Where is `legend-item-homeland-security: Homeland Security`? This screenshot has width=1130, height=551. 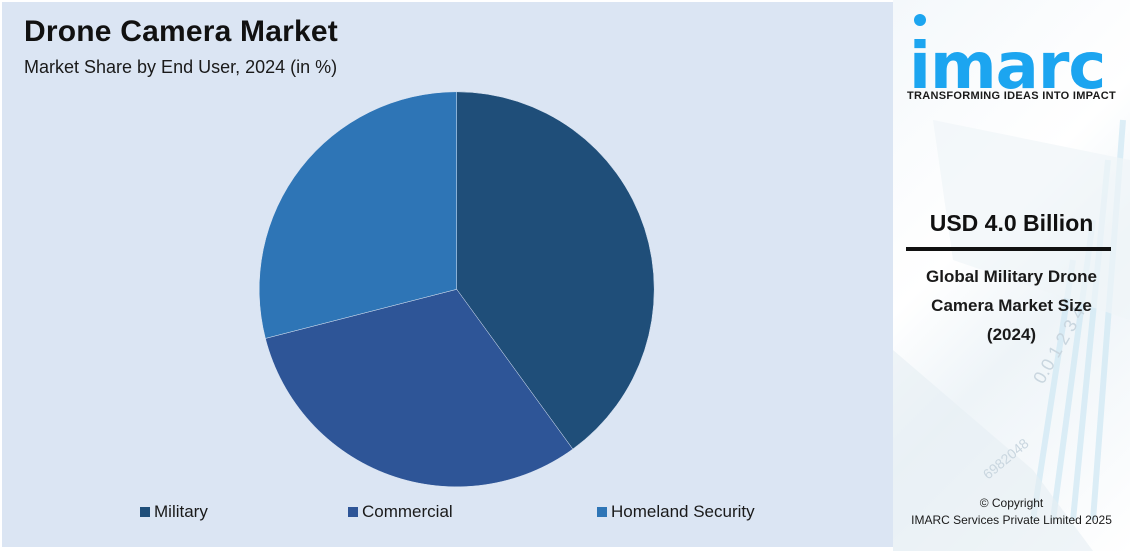 legend-item-homeland-security: Homeland Security is located at coordinates (676, 512).